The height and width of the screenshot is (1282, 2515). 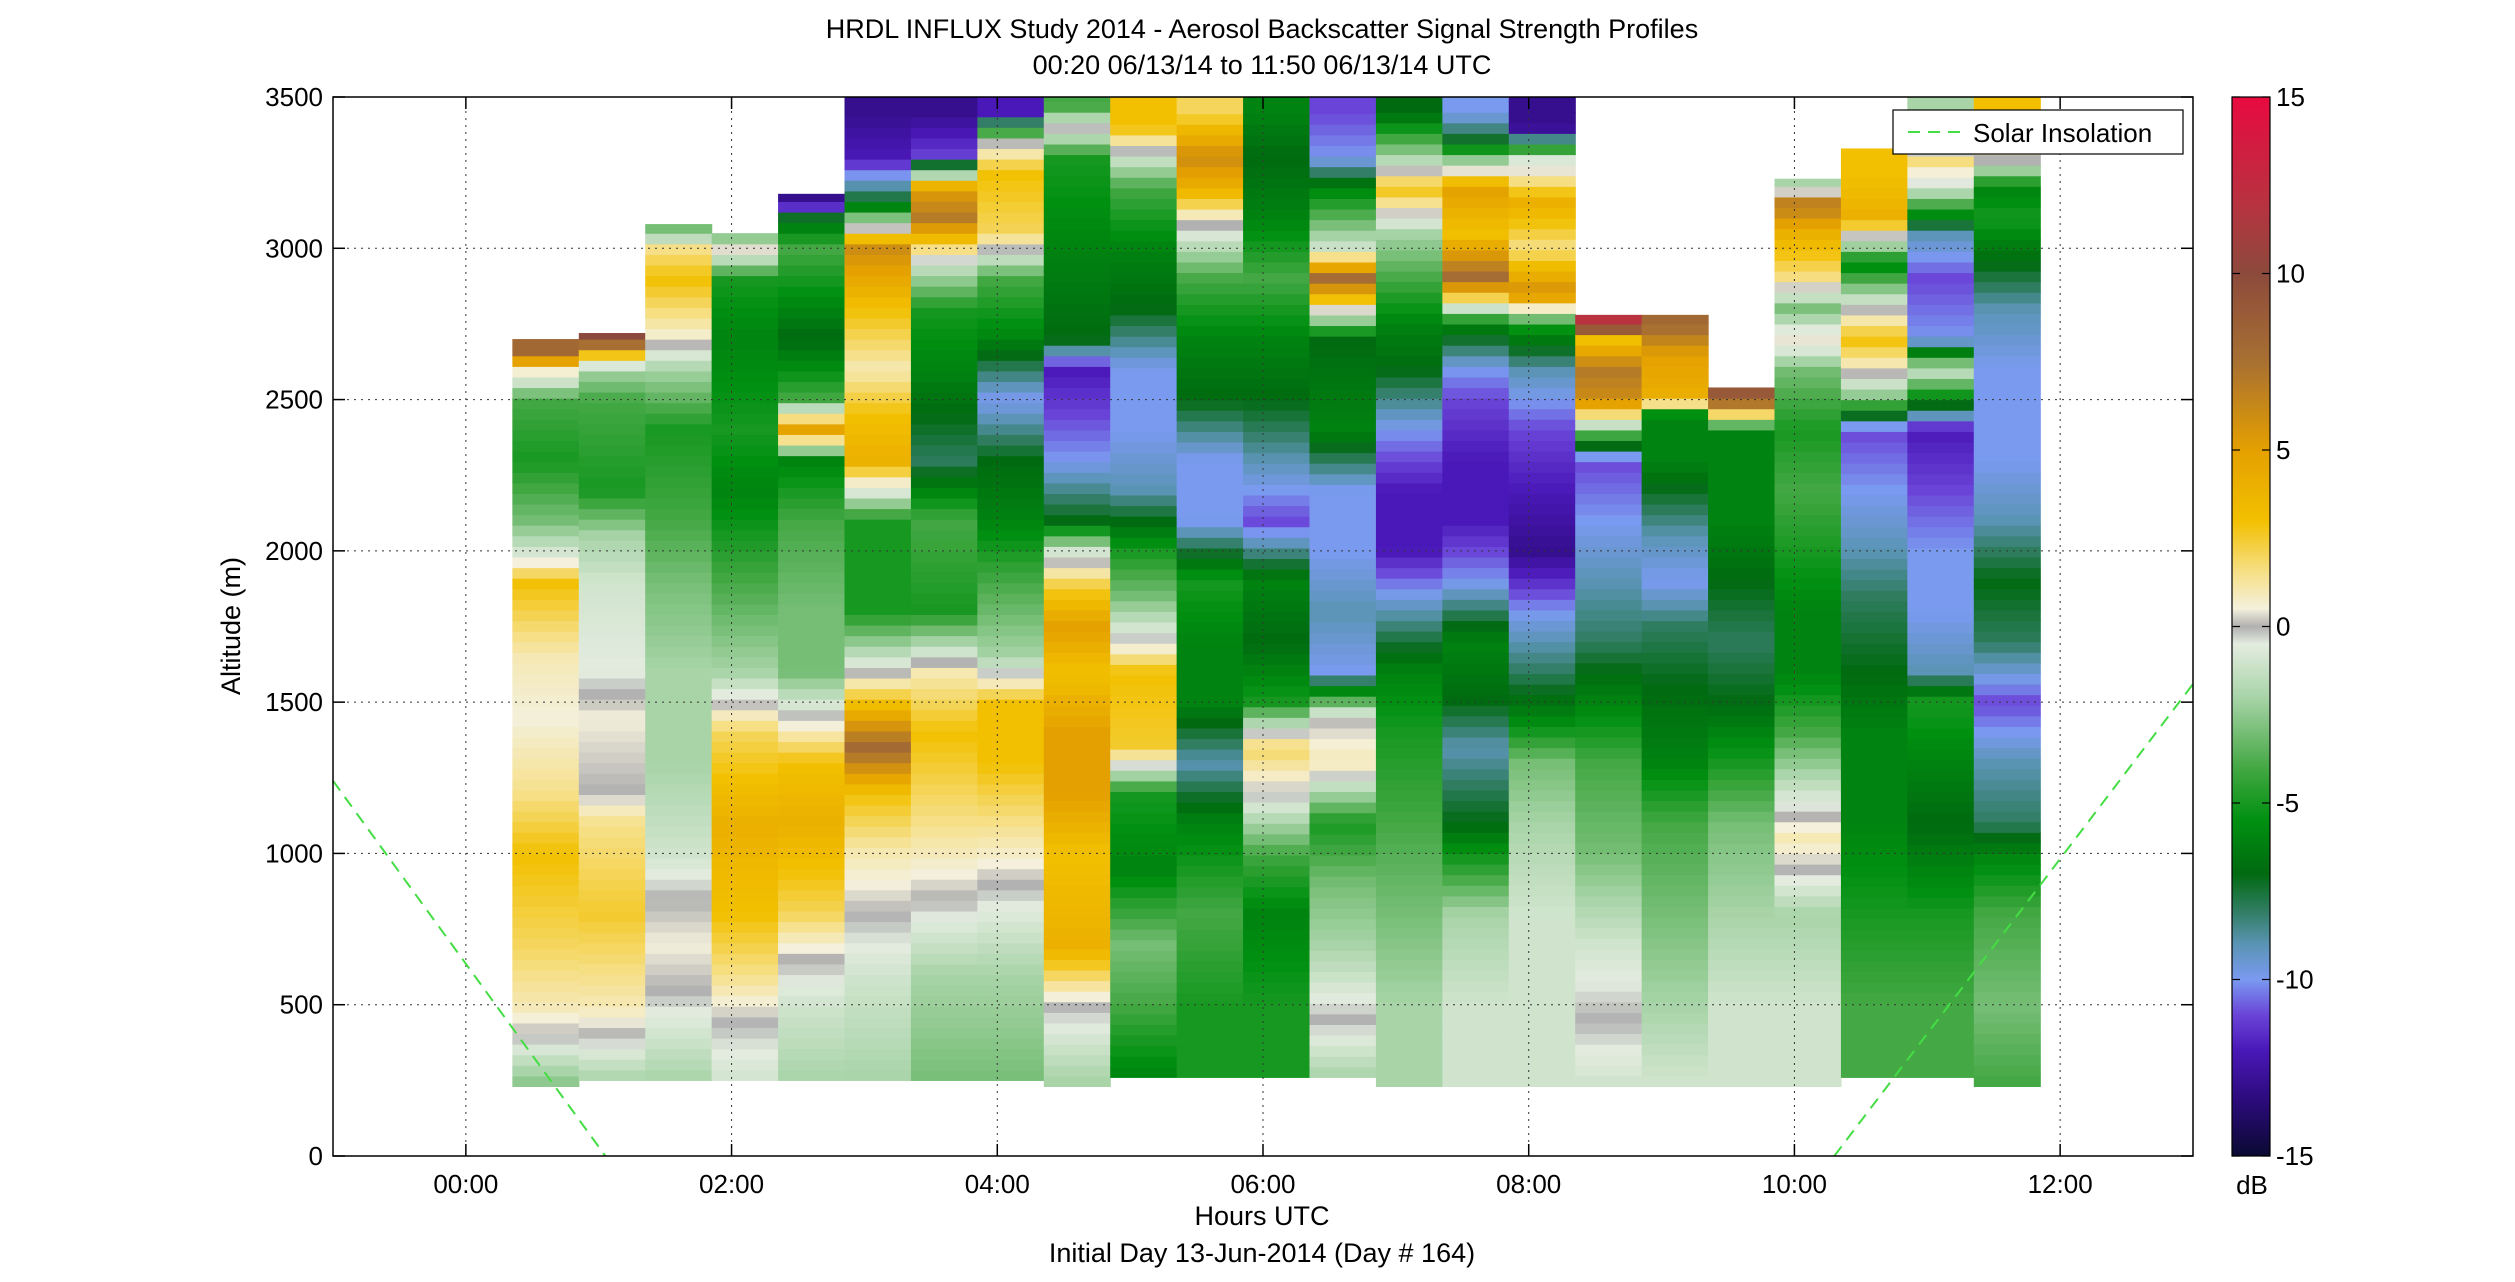 What do you see at coordinates (1261, 1216) in the screenshot?
I see `x-axis-label: Hours UTC` at bounding box center [1261, 1216].